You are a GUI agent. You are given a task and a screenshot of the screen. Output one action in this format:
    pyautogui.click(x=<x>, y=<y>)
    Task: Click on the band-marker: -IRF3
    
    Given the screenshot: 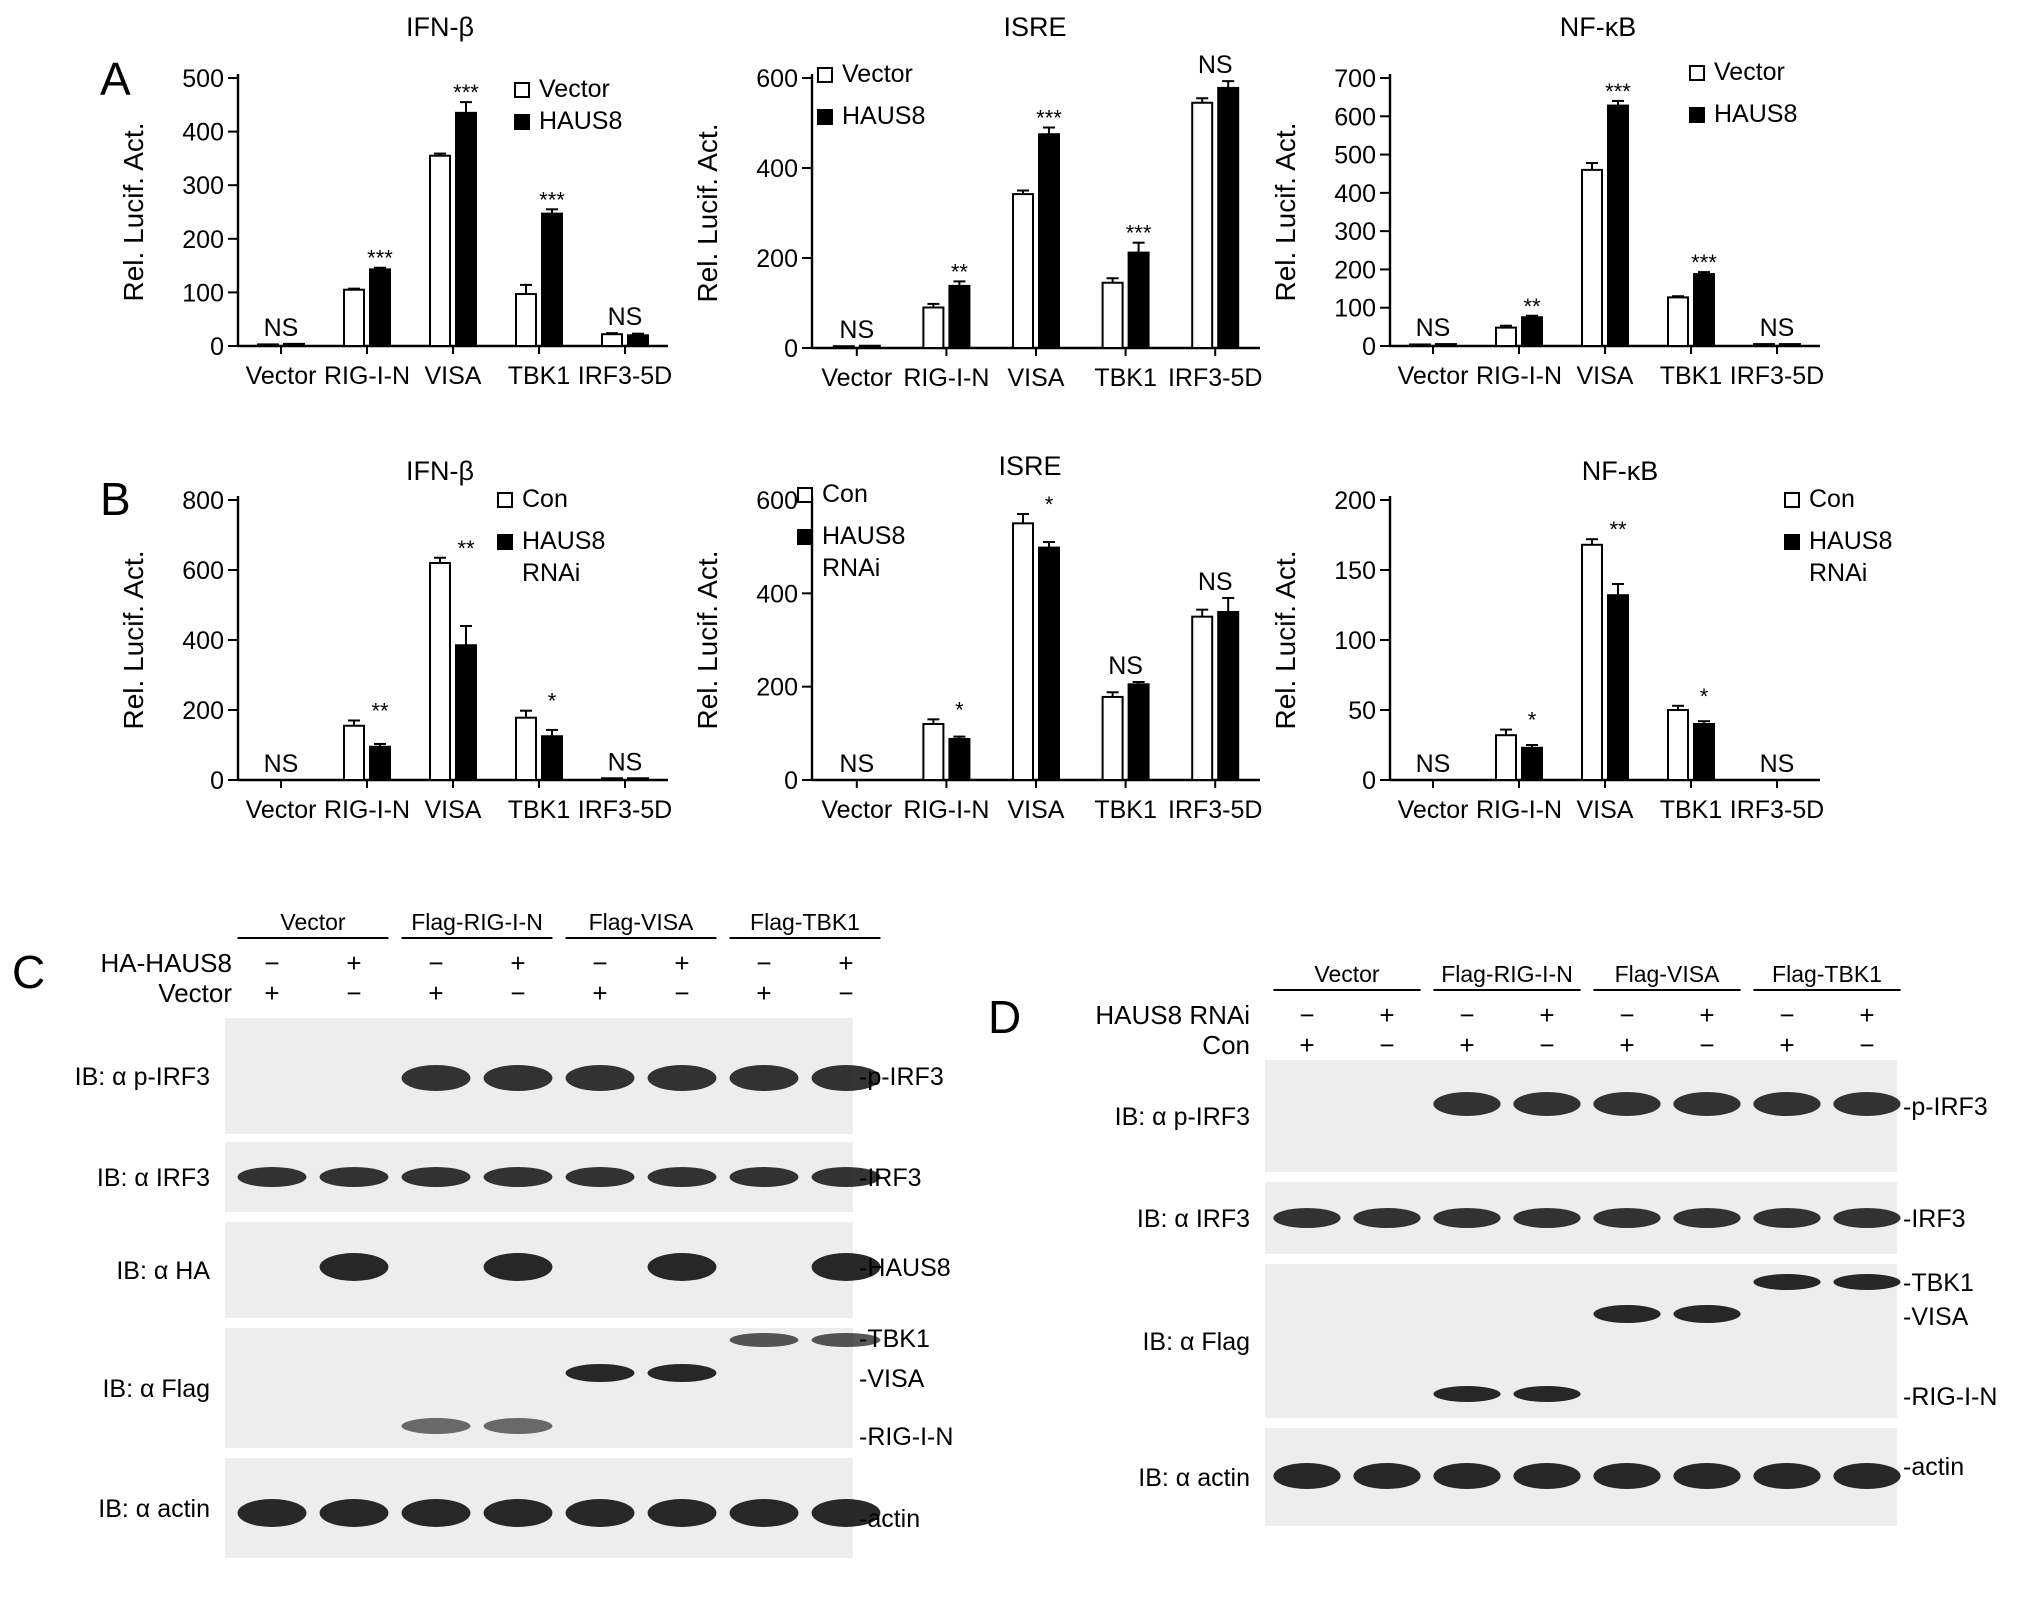 What is the action you would take?
    pyautogui.click(x=1934, y=1219)
    